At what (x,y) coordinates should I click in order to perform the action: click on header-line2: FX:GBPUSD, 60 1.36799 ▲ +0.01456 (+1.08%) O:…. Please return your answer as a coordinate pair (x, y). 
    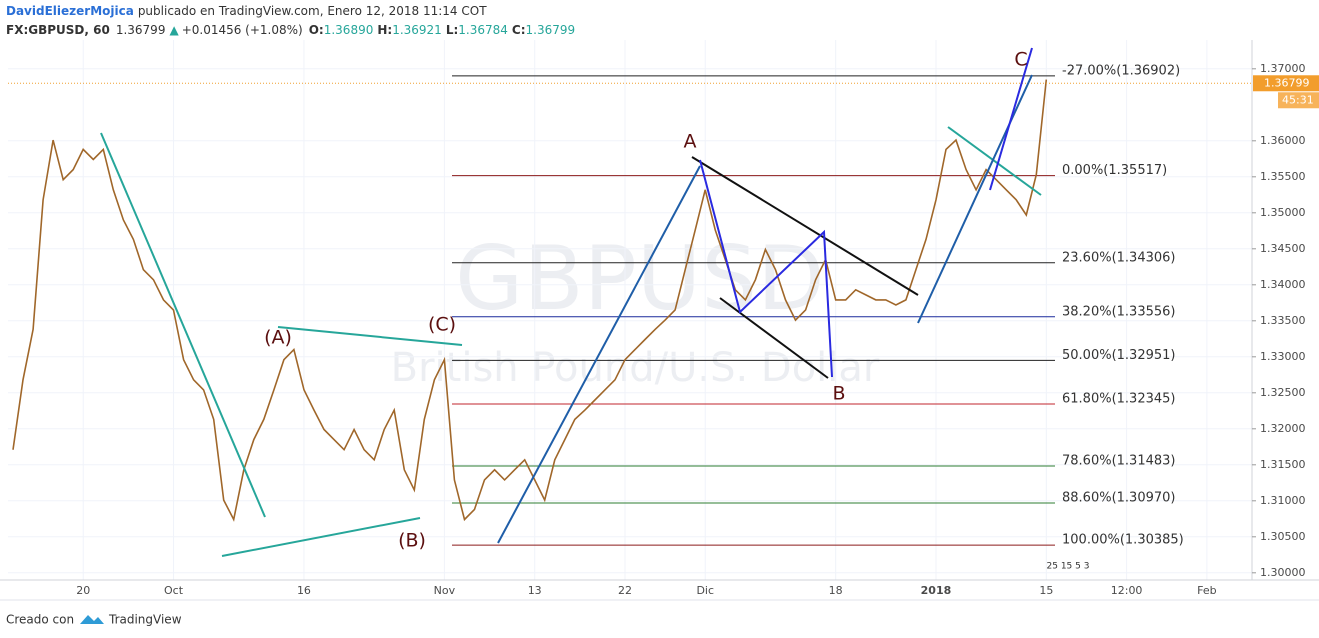
    Looking at the image, I should click on (290, 30).